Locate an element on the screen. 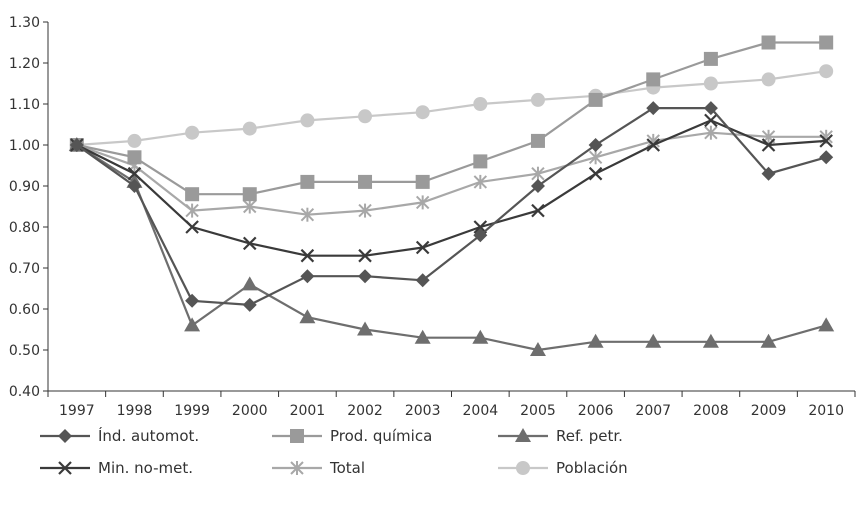 The width and height of the screenshot is (868, 509). y-tick-label: 0.90 is located at coordinates (24, 187).